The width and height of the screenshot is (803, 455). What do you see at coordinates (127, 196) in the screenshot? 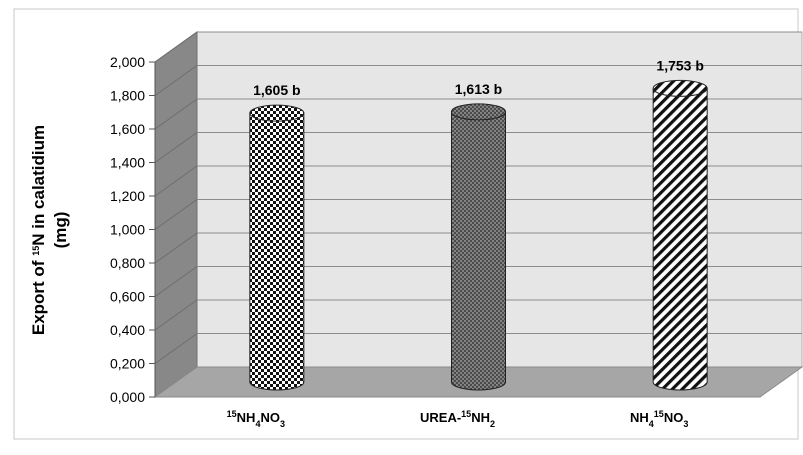
I see `y-tick-label: 1,200` at bounding box center [127, 196].